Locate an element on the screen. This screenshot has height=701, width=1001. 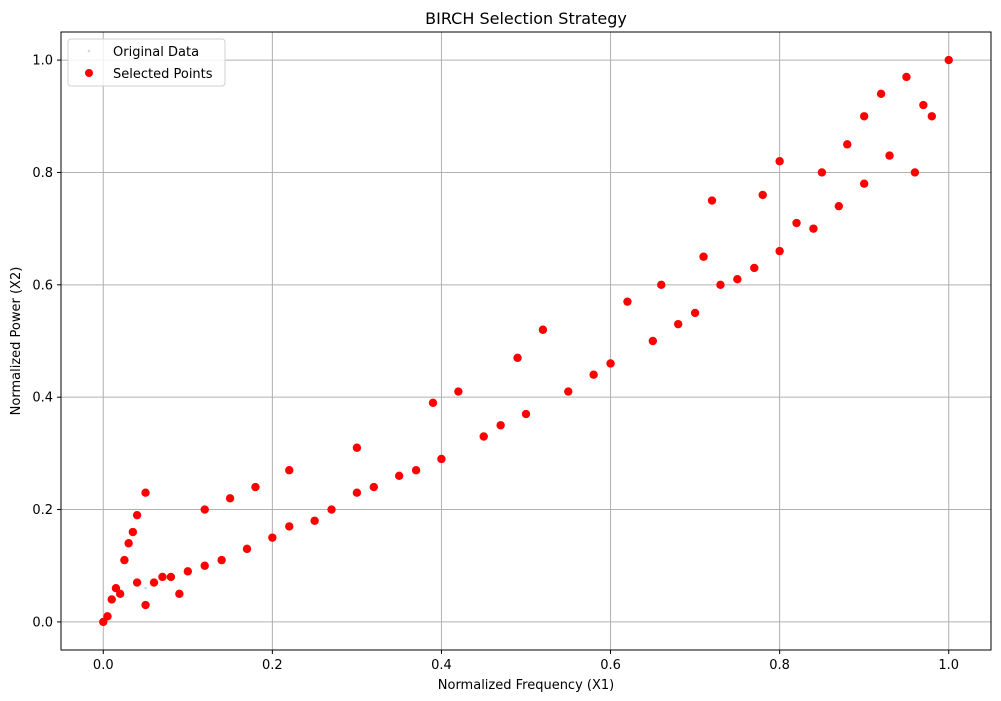
y-tick-label: 0.0 is located at coordinates (42, 622).